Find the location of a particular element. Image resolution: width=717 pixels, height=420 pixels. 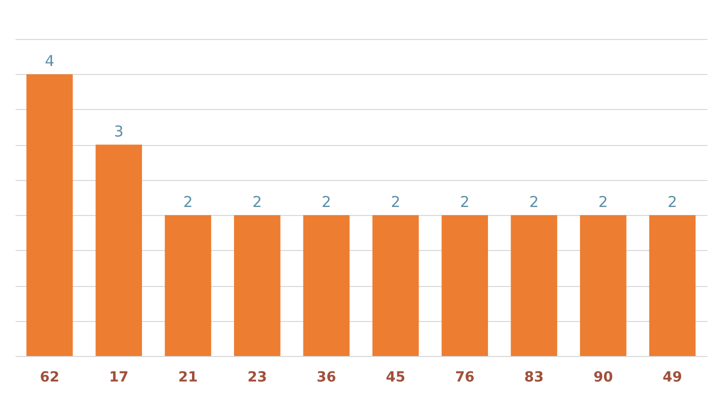

x-tick-label: 76 is located at coordinates (465, 378).